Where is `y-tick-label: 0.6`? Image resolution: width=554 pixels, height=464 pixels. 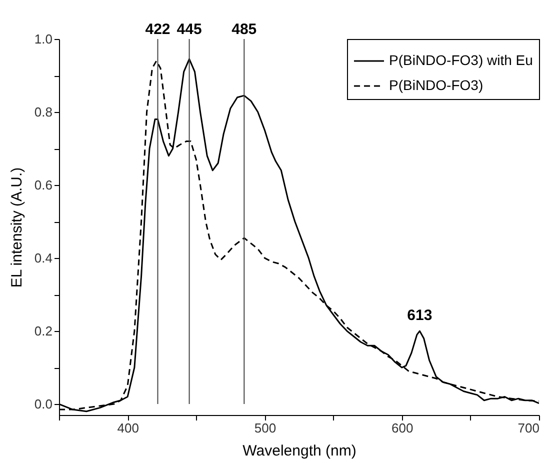 y-tick-label: 0.6 is located at coordinates (43, 185).